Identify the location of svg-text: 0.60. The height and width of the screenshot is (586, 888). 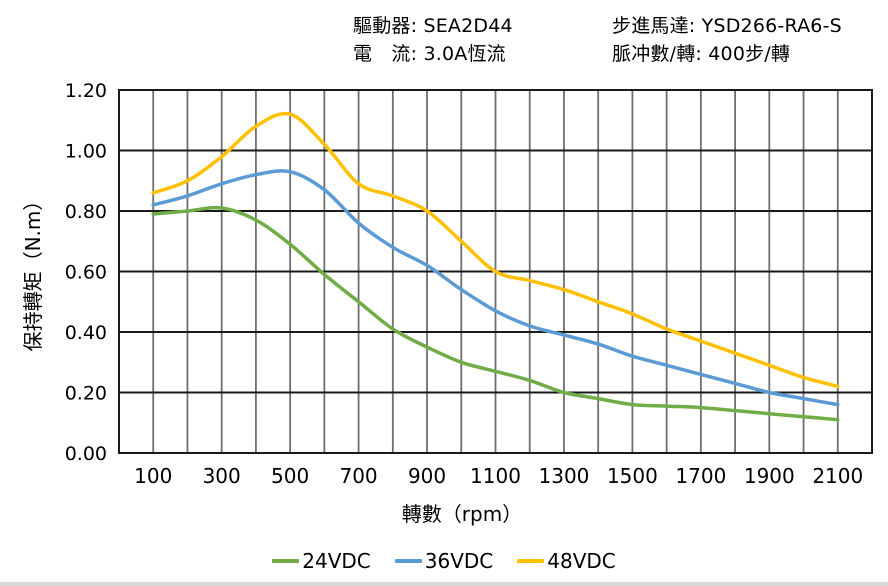
(86, 273).